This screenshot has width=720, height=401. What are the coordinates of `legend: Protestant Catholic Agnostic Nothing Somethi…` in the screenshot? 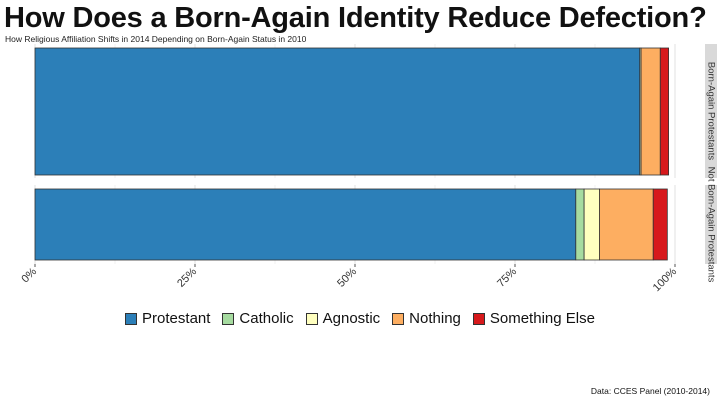 It's located at (360, 318).